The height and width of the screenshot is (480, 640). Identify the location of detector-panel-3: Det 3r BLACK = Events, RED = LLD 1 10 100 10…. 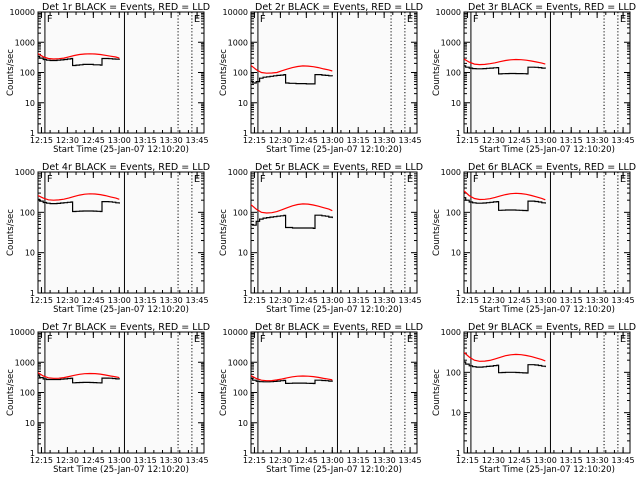
(534, 78).